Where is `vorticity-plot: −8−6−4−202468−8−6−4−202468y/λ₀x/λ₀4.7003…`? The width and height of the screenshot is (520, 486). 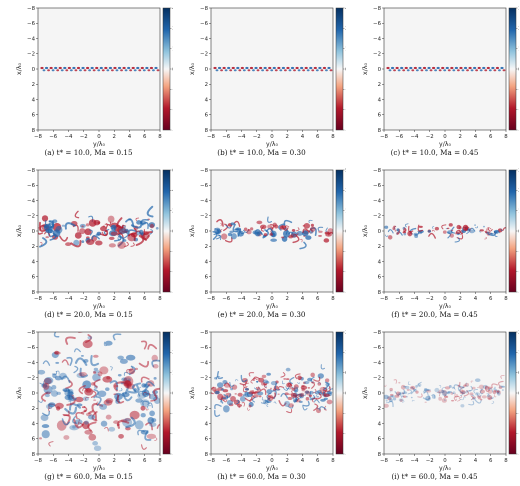
vorticity-plot: −8−6−4−202468−8−6−4−202468y/λ₀x/λ₀4.7003… is located at coordinates (103, 77).